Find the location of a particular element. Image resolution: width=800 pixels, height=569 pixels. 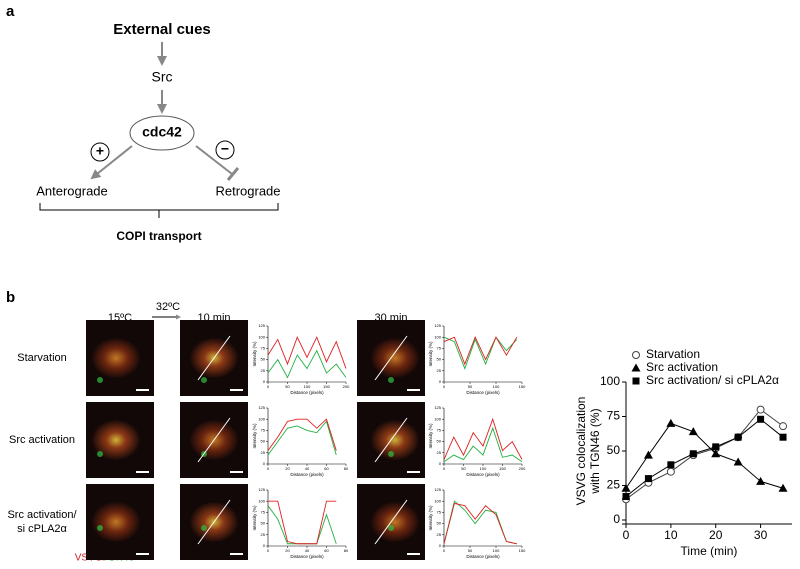

axis is located at coordinates (482, 518).